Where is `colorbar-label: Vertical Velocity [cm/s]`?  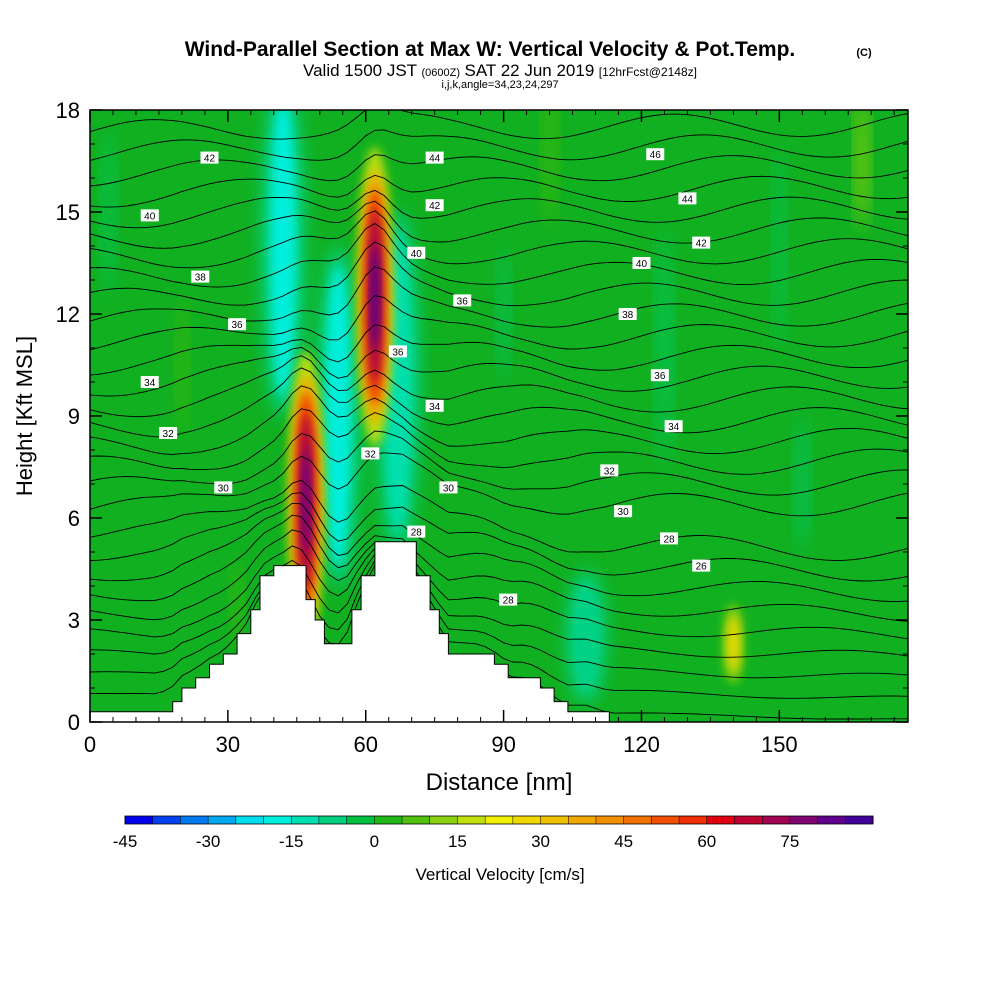 colorbar-label: Vertical Velocity [cm/s] is located at coordinates (499, 874).